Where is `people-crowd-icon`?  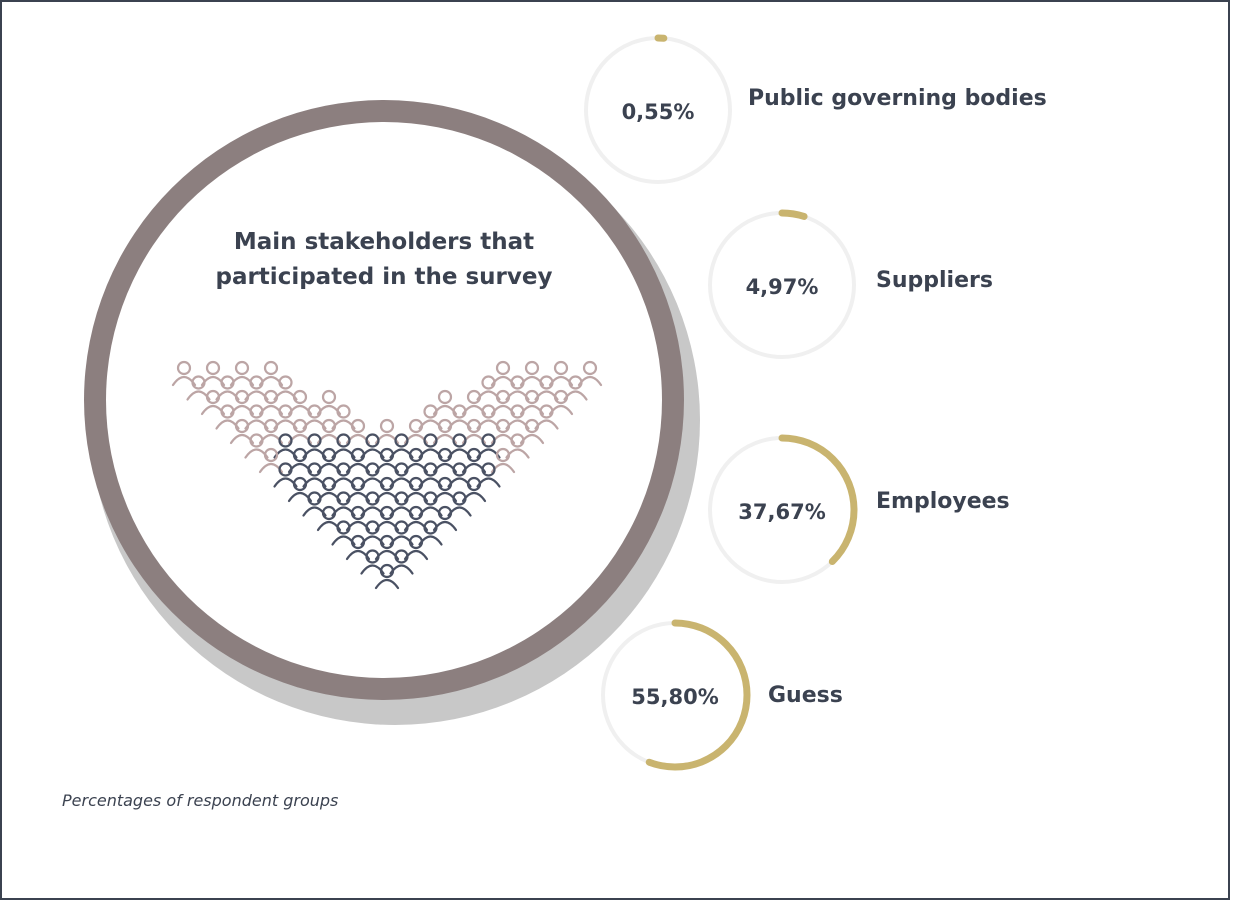
people-crowd-icon is located at coordinates (387, 475).